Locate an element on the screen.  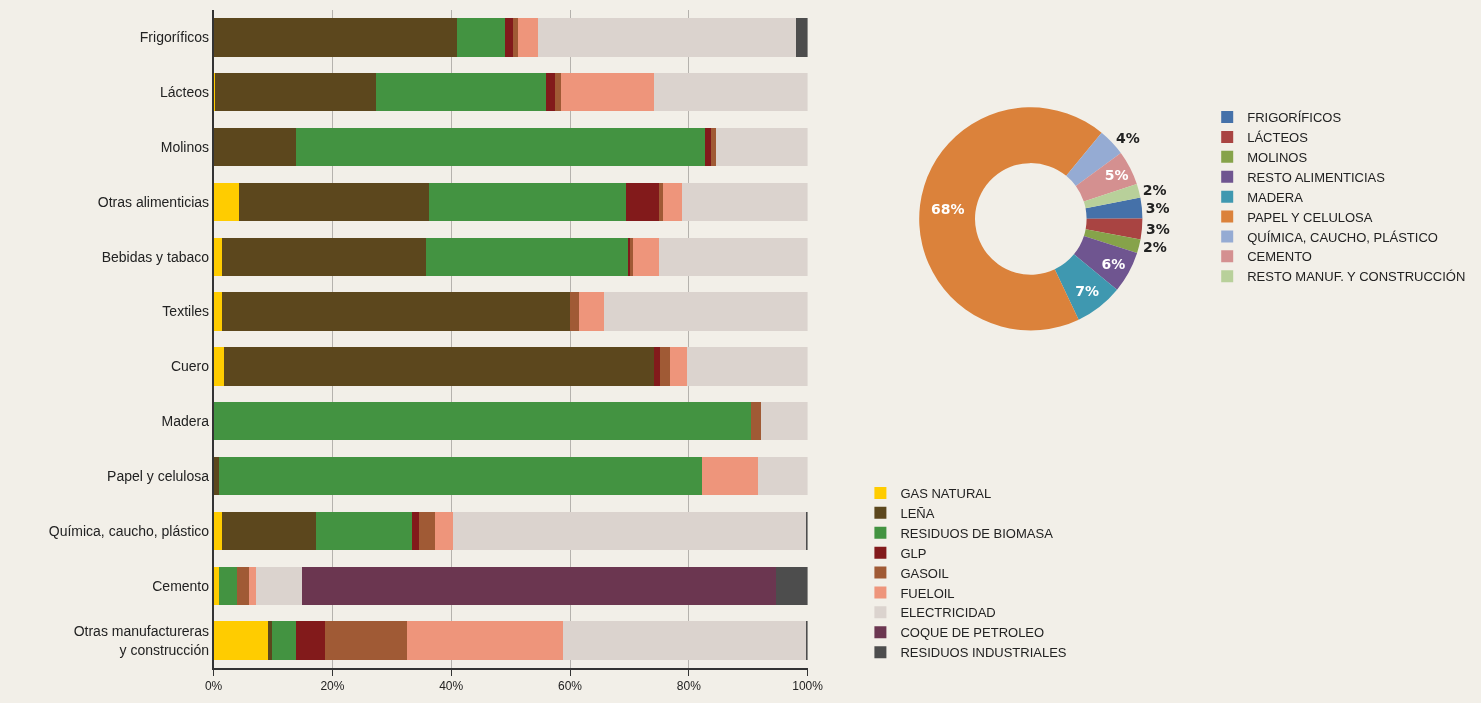
data-label: 7% is located at coordinates (1087, 291).